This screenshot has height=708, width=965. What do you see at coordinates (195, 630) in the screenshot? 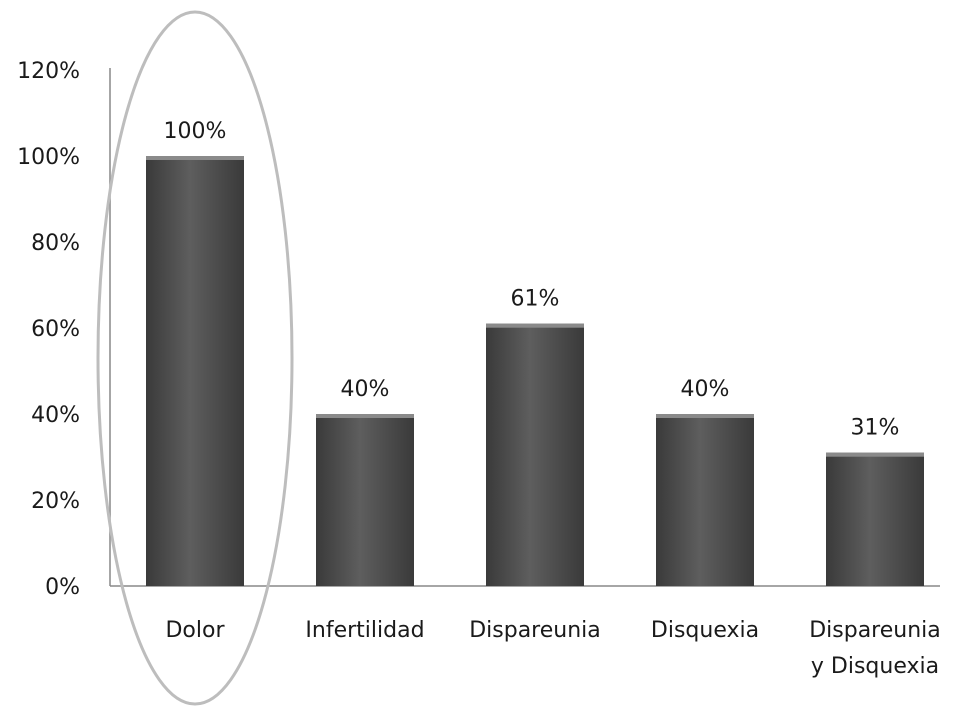
I see `category-label-0-0: Dolor` at bounding box center [195, 630].